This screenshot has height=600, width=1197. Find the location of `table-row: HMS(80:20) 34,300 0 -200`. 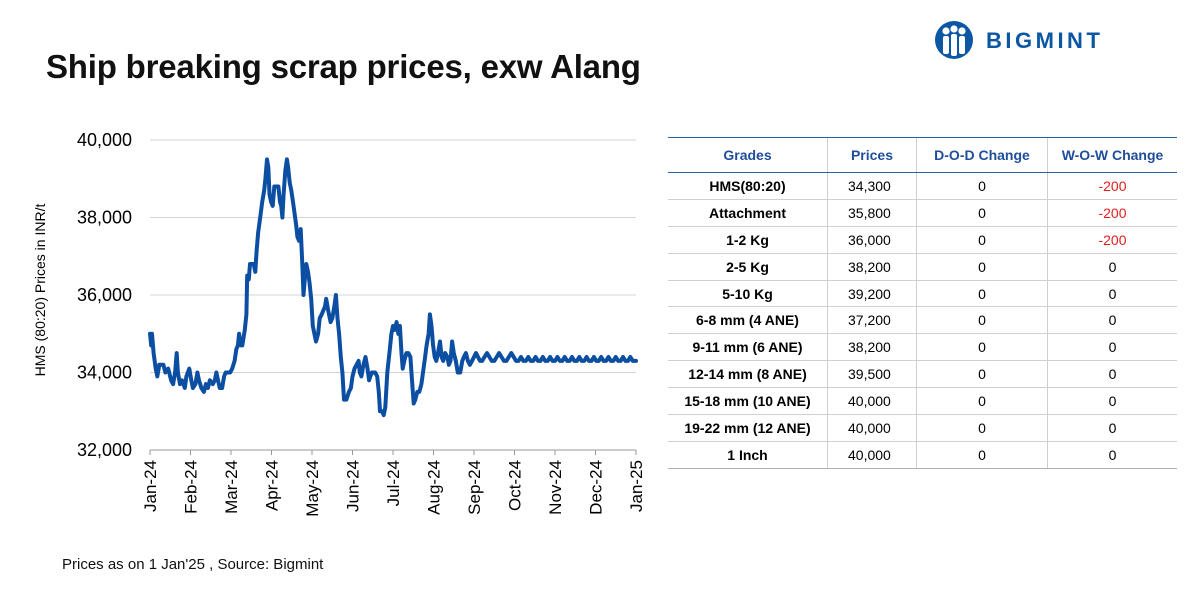

table-row: HMS(80:20) 34,300 0 -200 is located at coordinates (922, 186).